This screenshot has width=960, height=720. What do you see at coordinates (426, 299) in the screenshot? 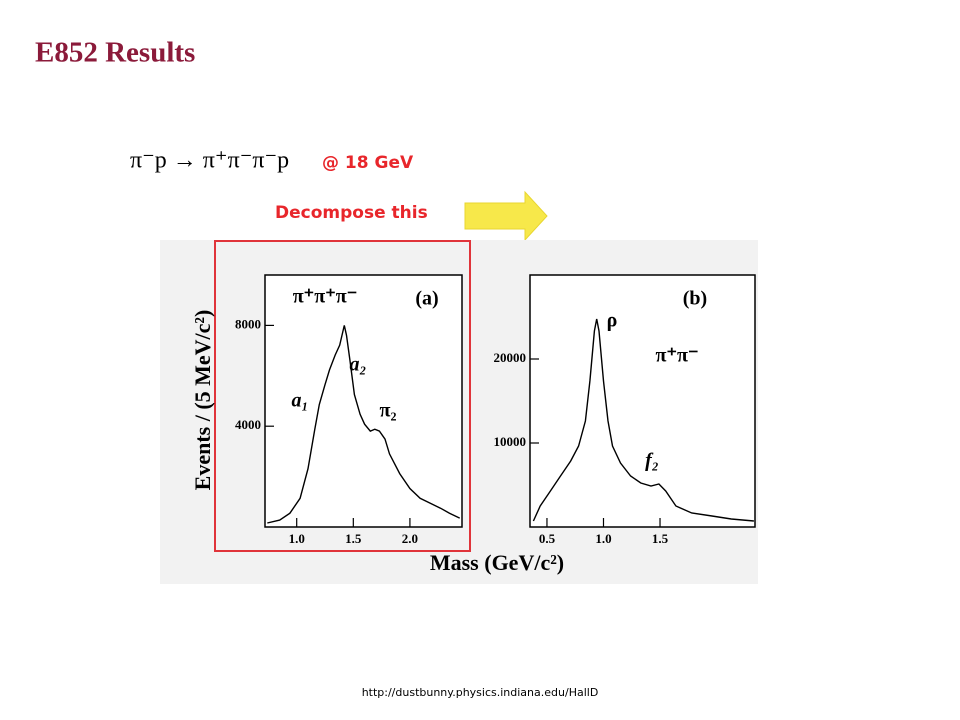
I see `annotation: (a)` at bounding box center [426, 299].